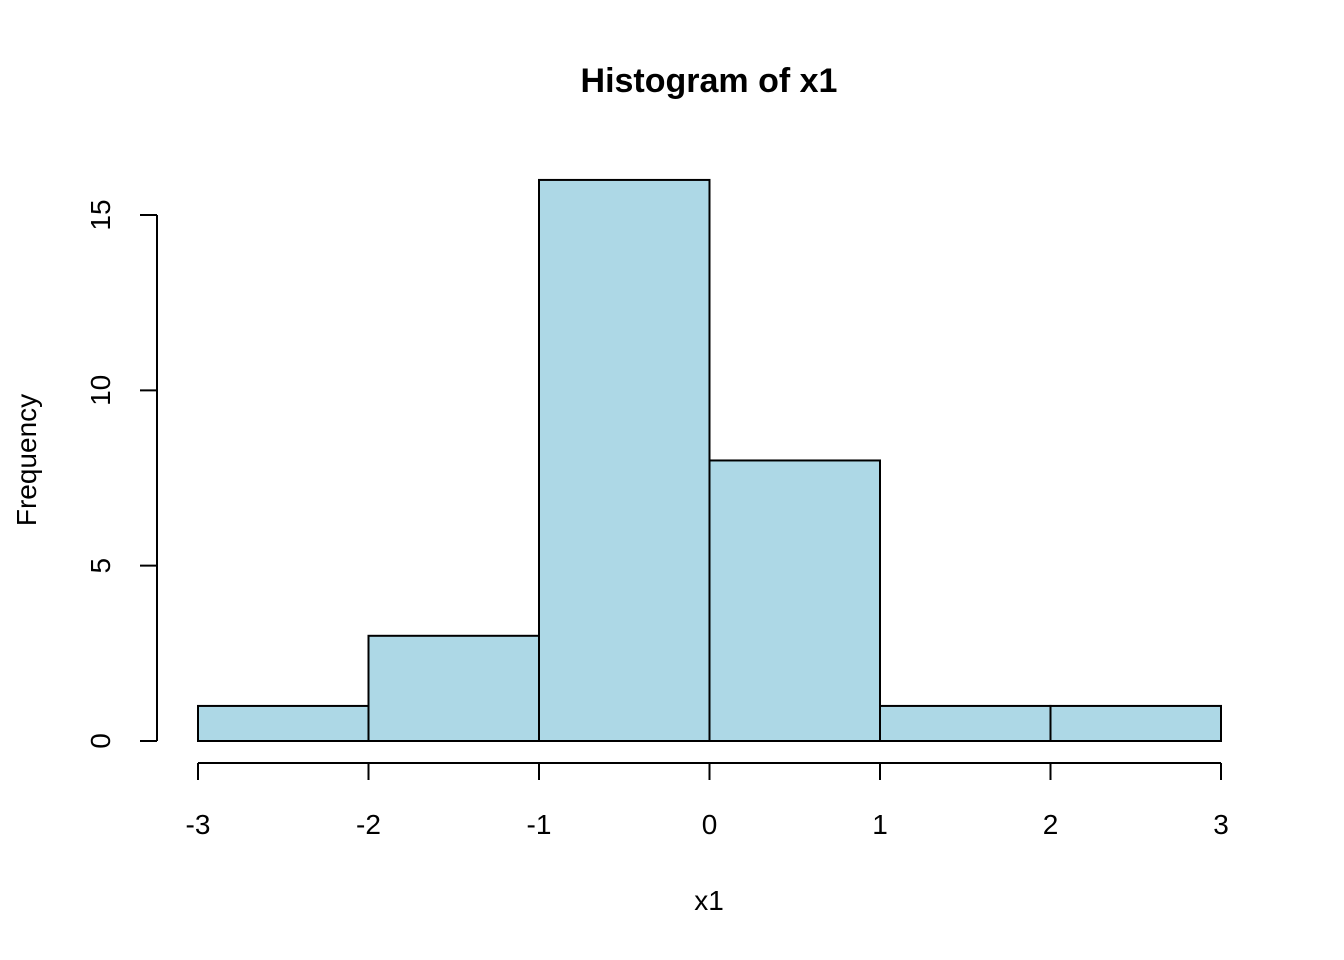  What do you see at coordinates (880, 824) in the screenshot?
I see `x-tick-label-1: 1` at bounding box center [880, 824].